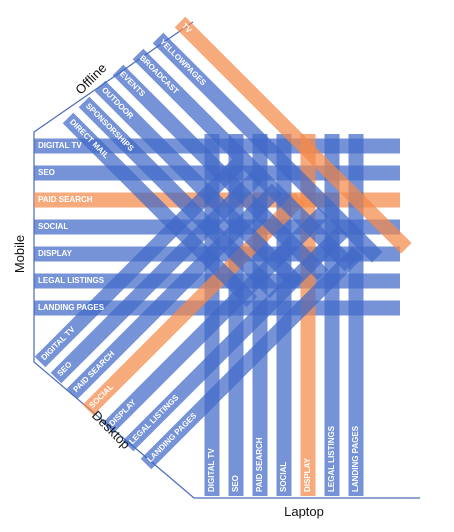 The height and width of the screenshot is (532, 454). I want to click on laptop-label-legal-listings: LEGAL LISTINGS, so click(331, 458).